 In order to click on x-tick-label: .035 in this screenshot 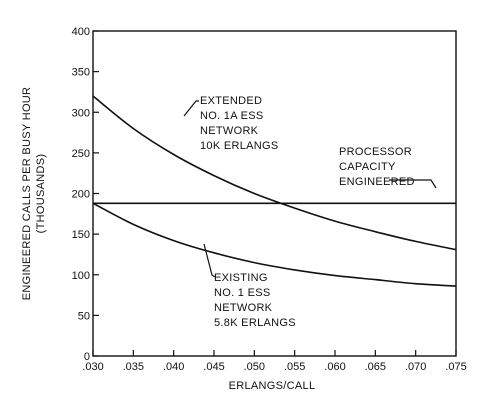, I will do `click(133, 367)`.